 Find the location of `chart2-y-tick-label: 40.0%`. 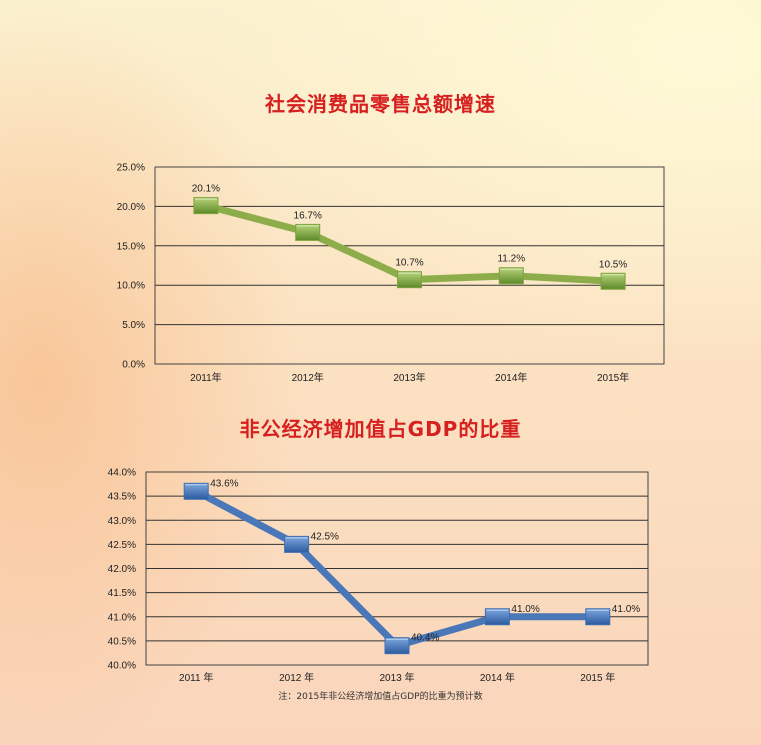

chart2-y-tick-label: 40.0% is located at coordinates (122, 666).